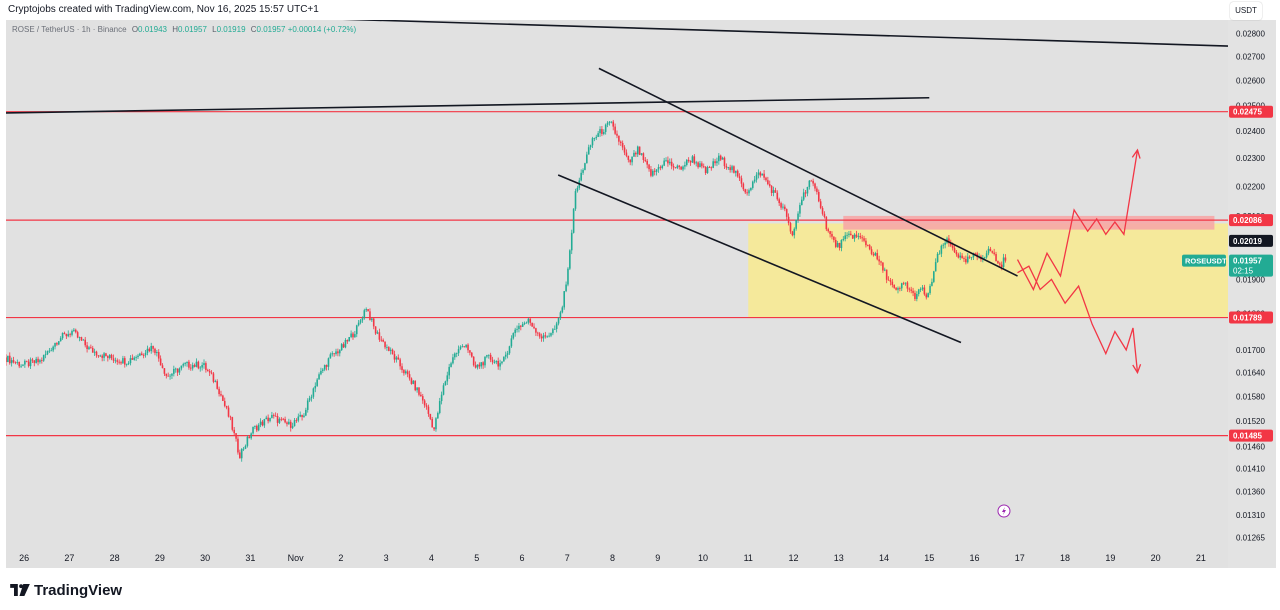  I want to click on bullish-scenario-arrow, so click(1077, 220).